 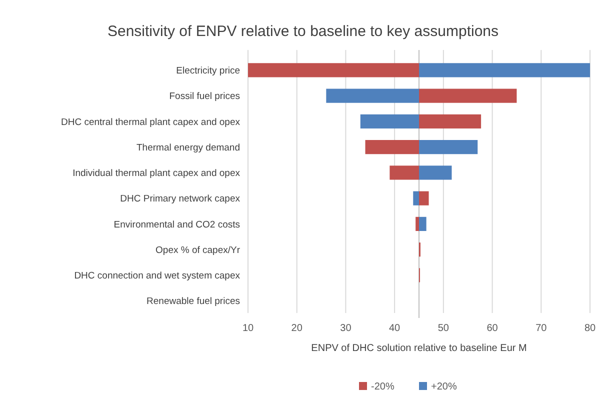 I want to click on y-tick-label: DHC central thermal plant capex and opex, so click(x=150, y=122).